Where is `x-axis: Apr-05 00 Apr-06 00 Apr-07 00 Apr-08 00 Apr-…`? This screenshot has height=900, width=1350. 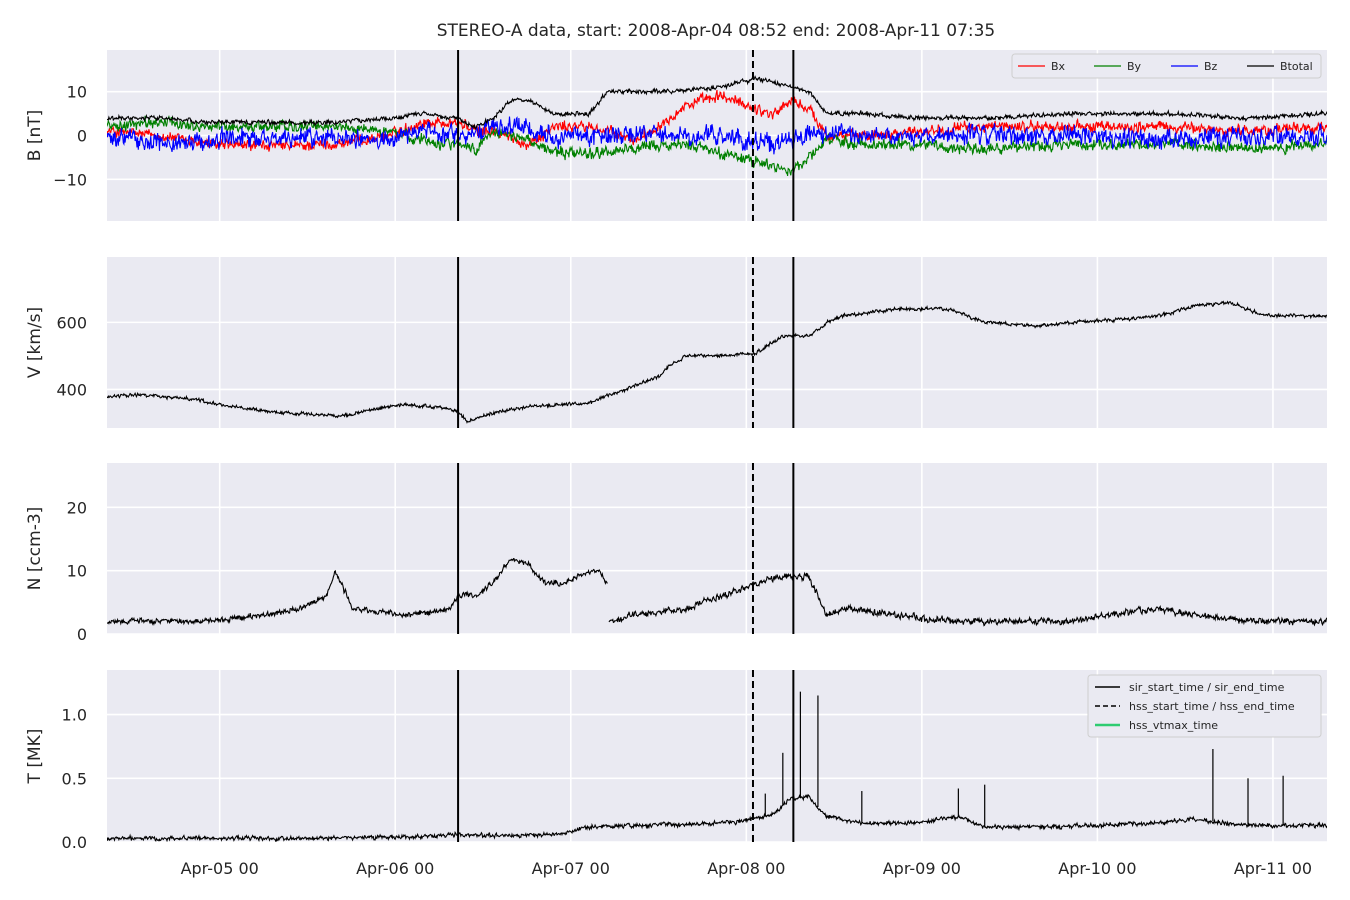
x-axis: Apr-05 00 Apr-06 00 Apr-07 00 Apr-08 00 Apr-… is located at coordinates (746, 868).